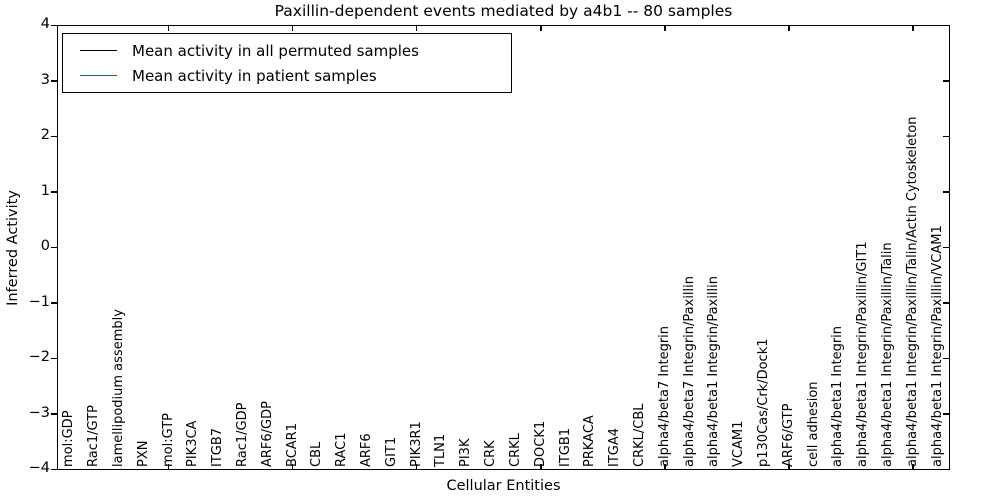 The image size is (1000, 500). What do you see at coordinates (45, 246) in the screenshot?
I see `y-tick-label: 0` at bounding box center [45, 246].